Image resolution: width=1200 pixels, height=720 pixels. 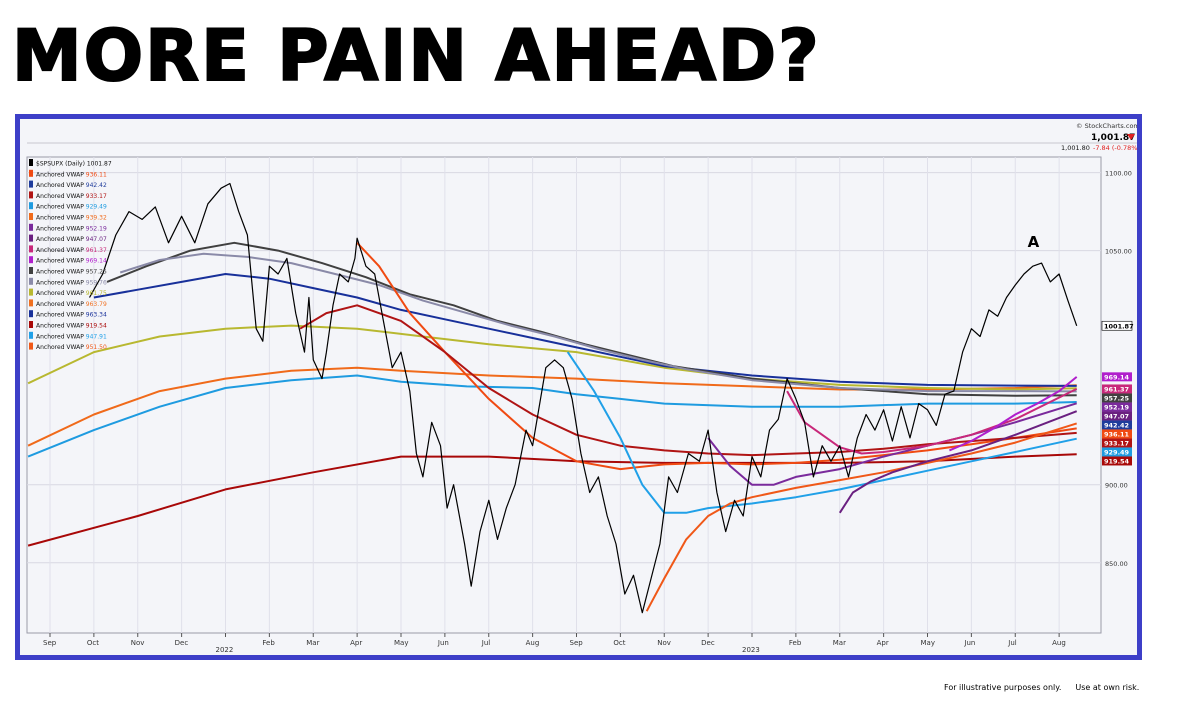 I want to click on legend-label: Anchored VWAP 939.32, so click(x=71, y=218).